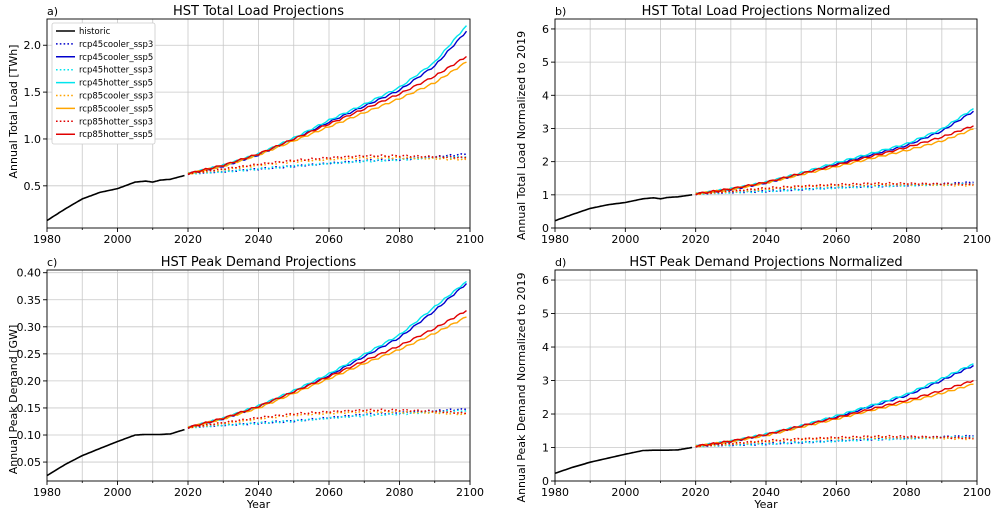  What do you see at coordinates (560, 262) in the screenshot?
I see `panel-letter: d)` at bounding box center [560, 262].